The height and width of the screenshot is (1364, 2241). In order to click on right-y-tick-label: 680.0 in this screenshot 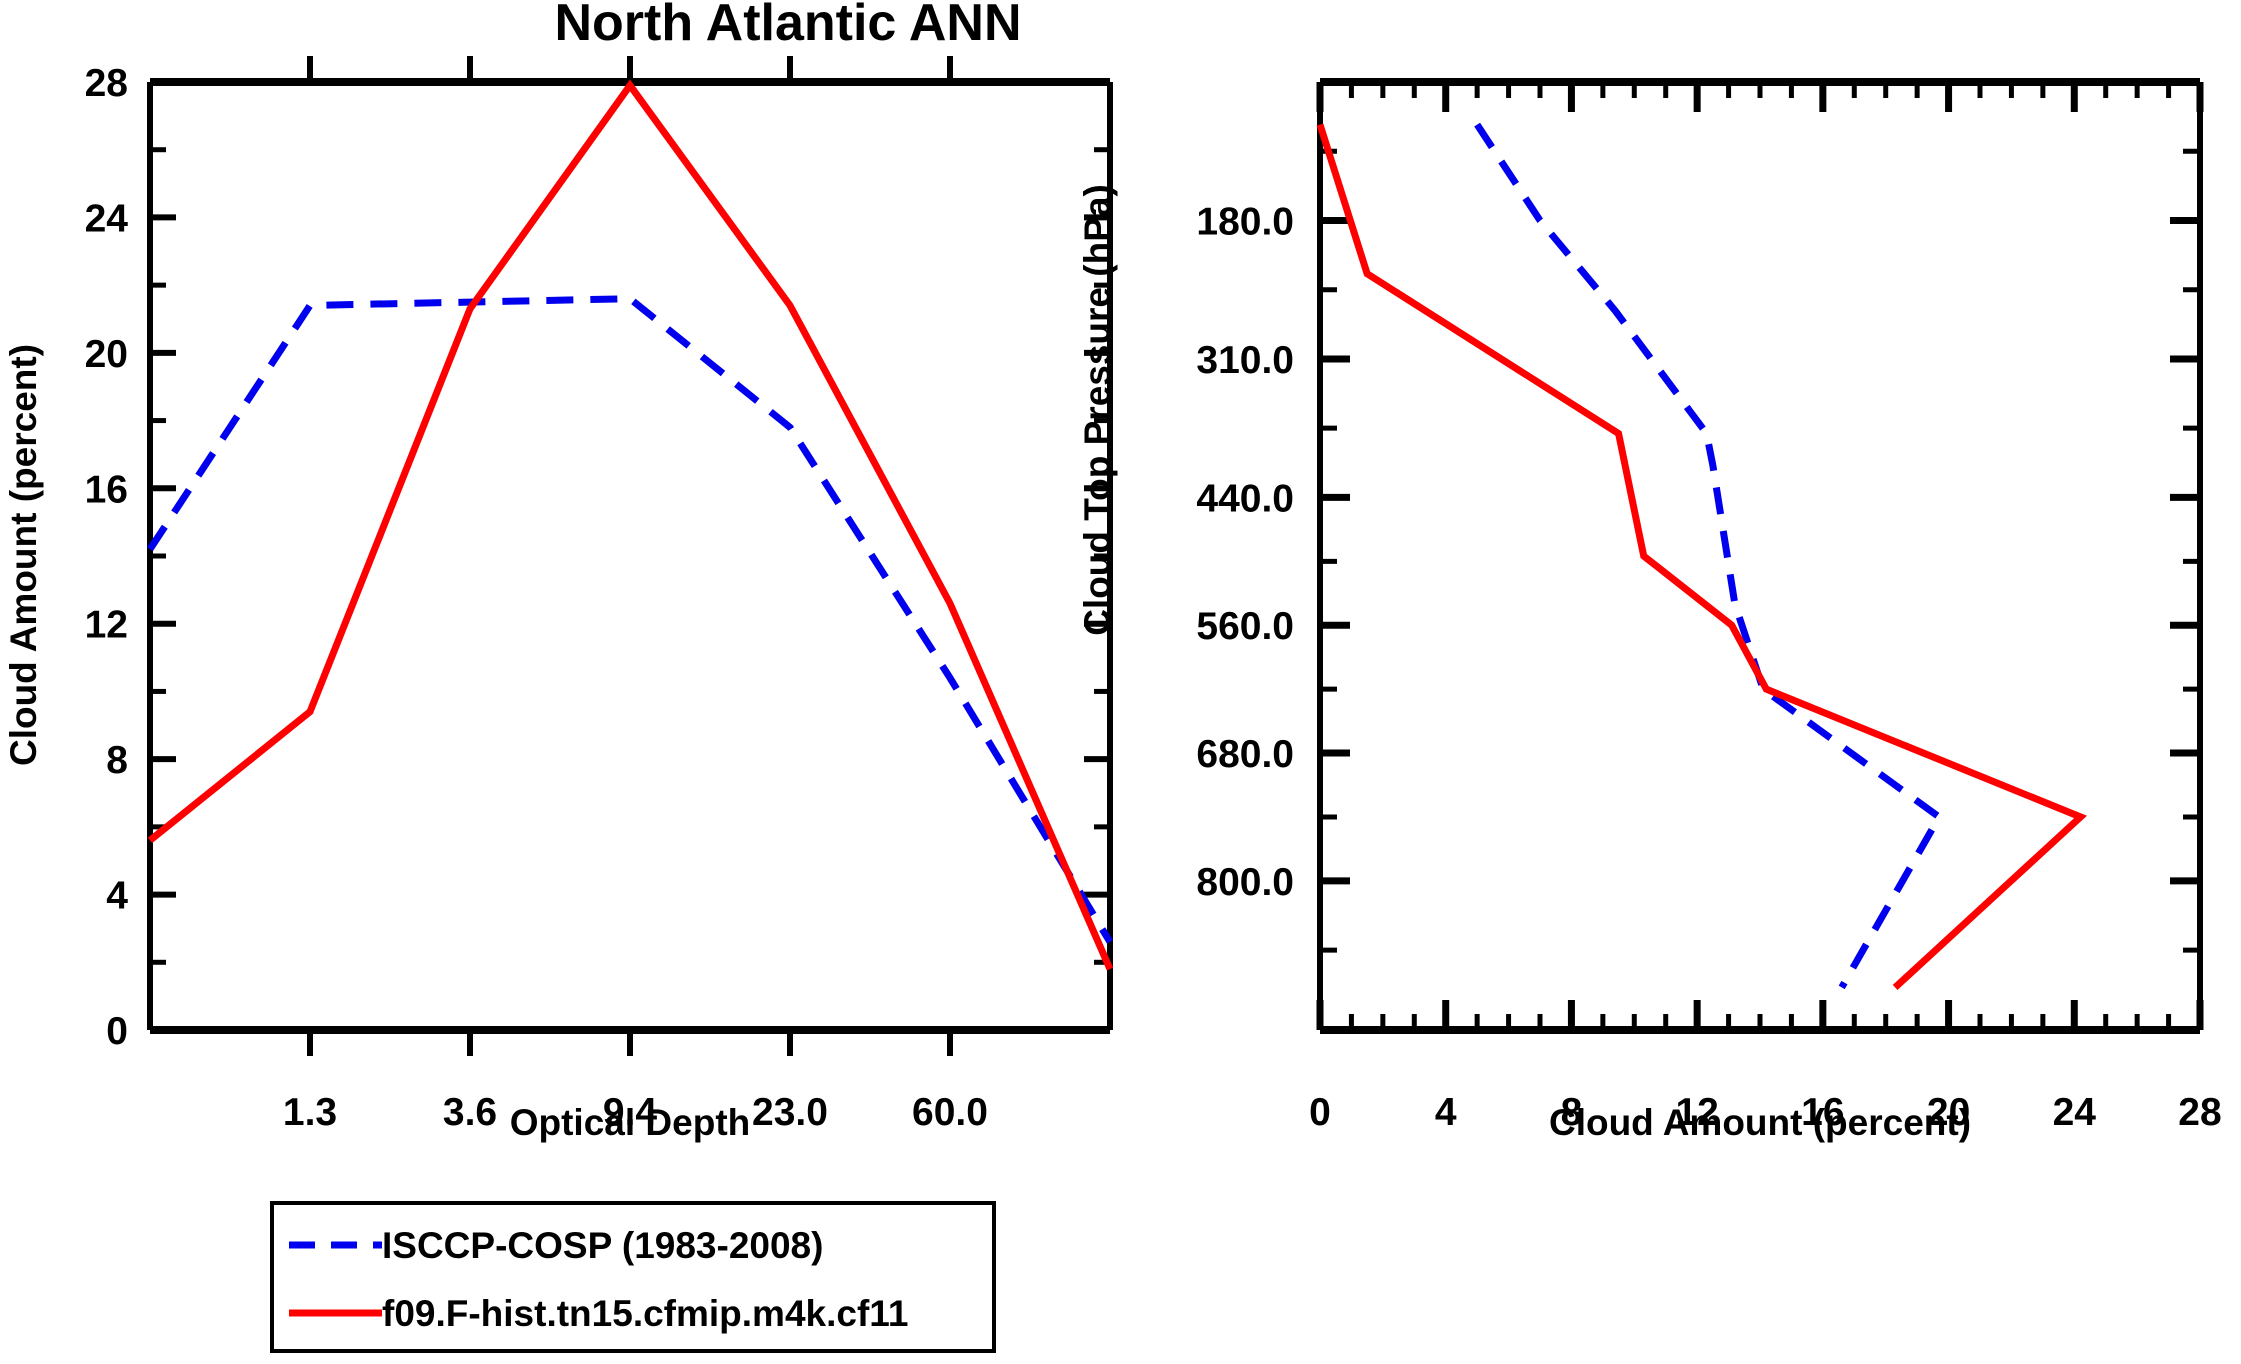, I will do `click(1245, 754)`.